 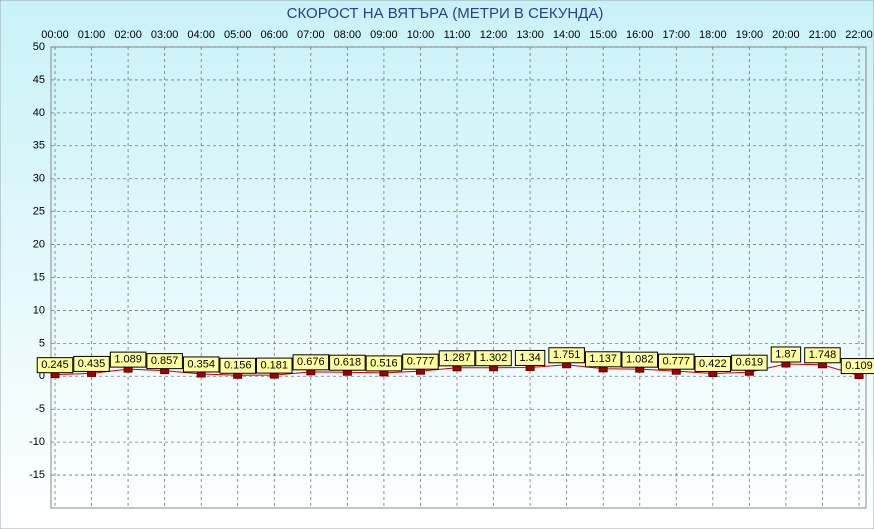 I want to click on x-tick-label: 00:00, so click(x=55, y=35).